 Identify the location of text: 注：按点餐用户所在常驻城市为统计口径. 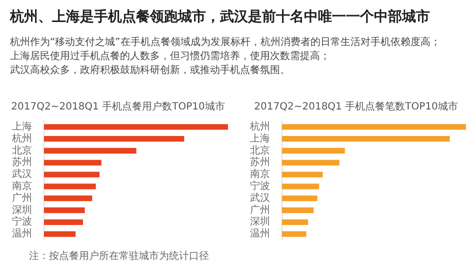
(119, 256).